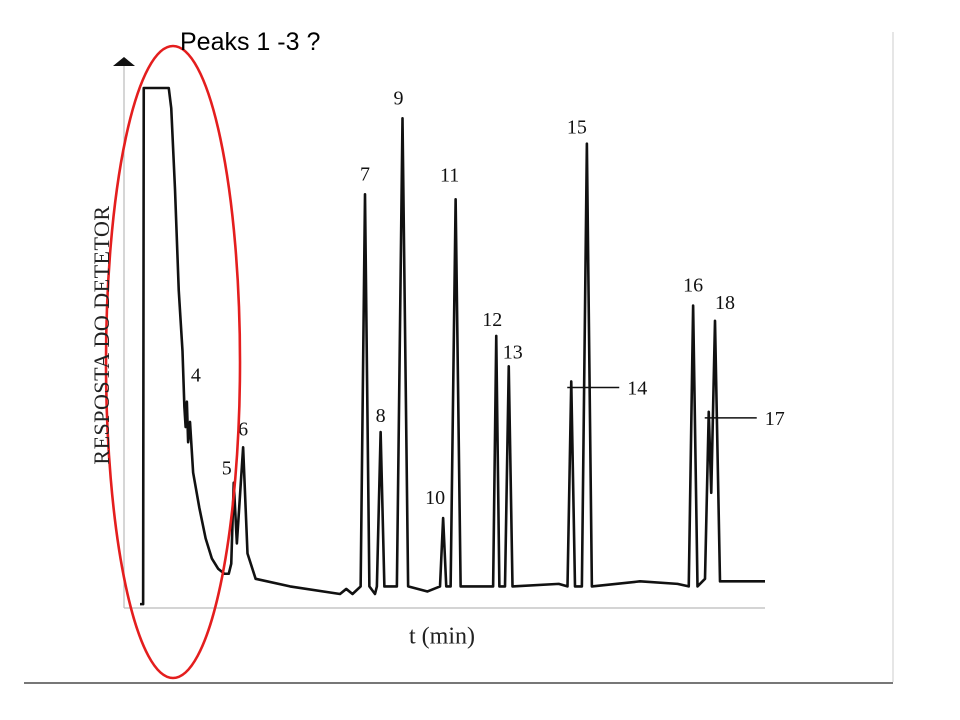 The height and width of the screenshot is (720, 960). Describe the element at coordinates (196, 376) in the screenshot. I see `peak-label-4: 4` at that location.